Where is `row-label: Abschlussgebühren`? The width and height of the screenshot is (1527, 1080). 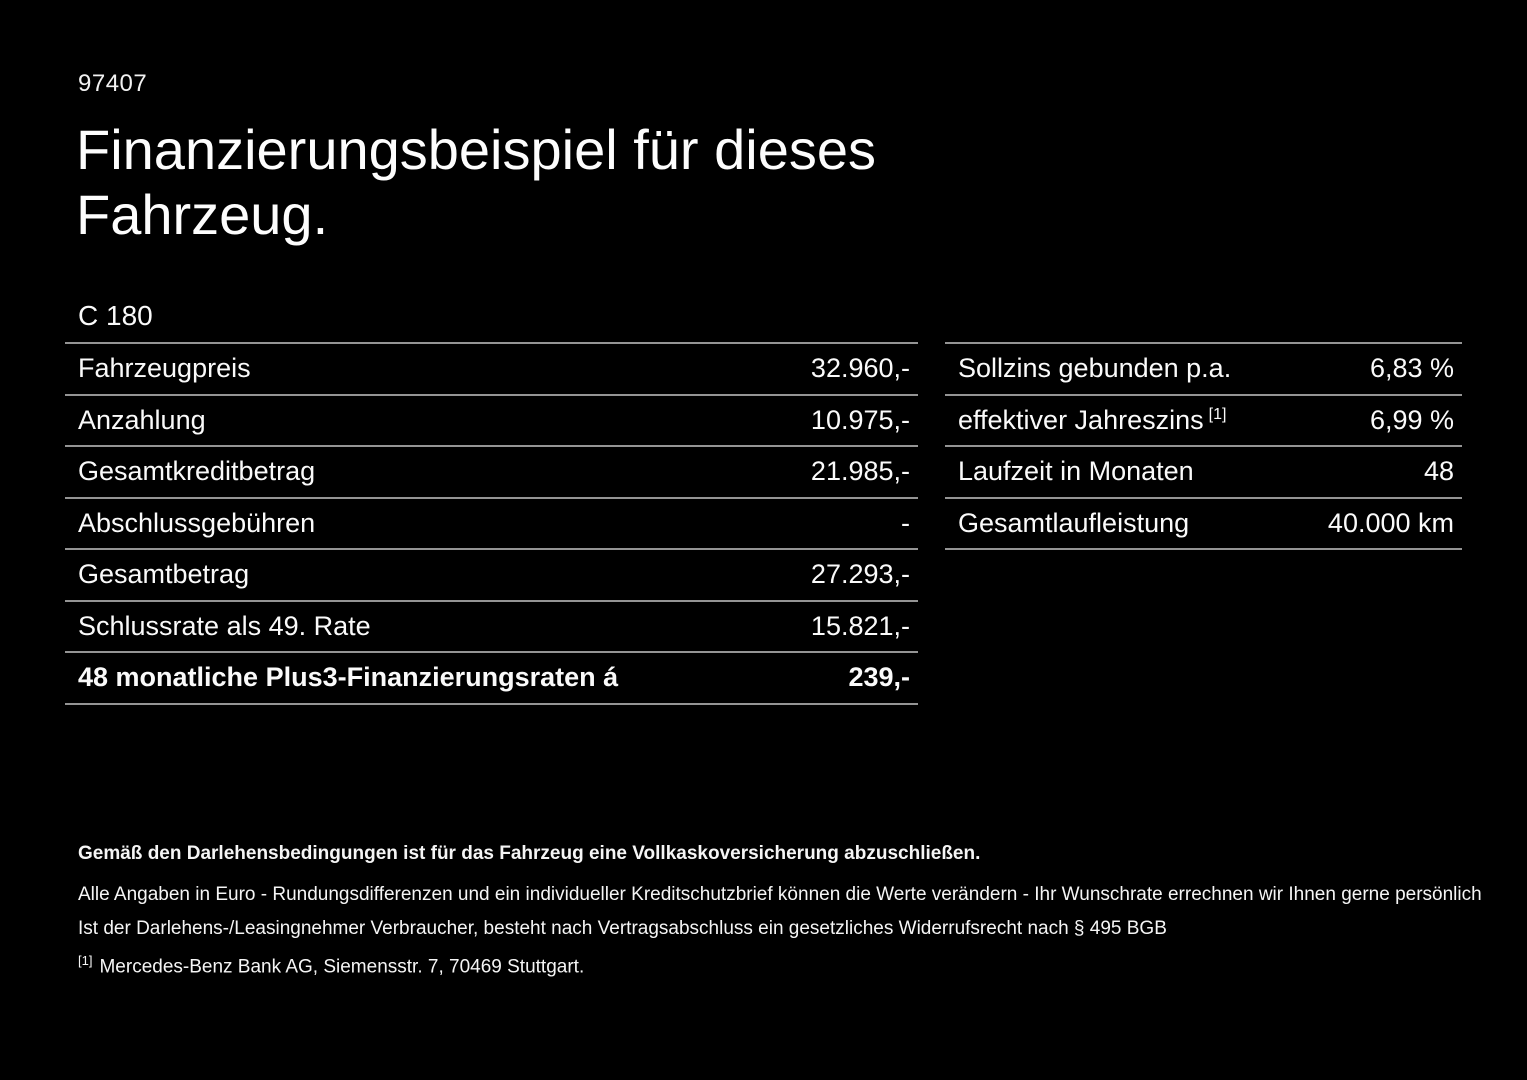 row-label: Abschlussgebühren is located at coordinates (197, 522).